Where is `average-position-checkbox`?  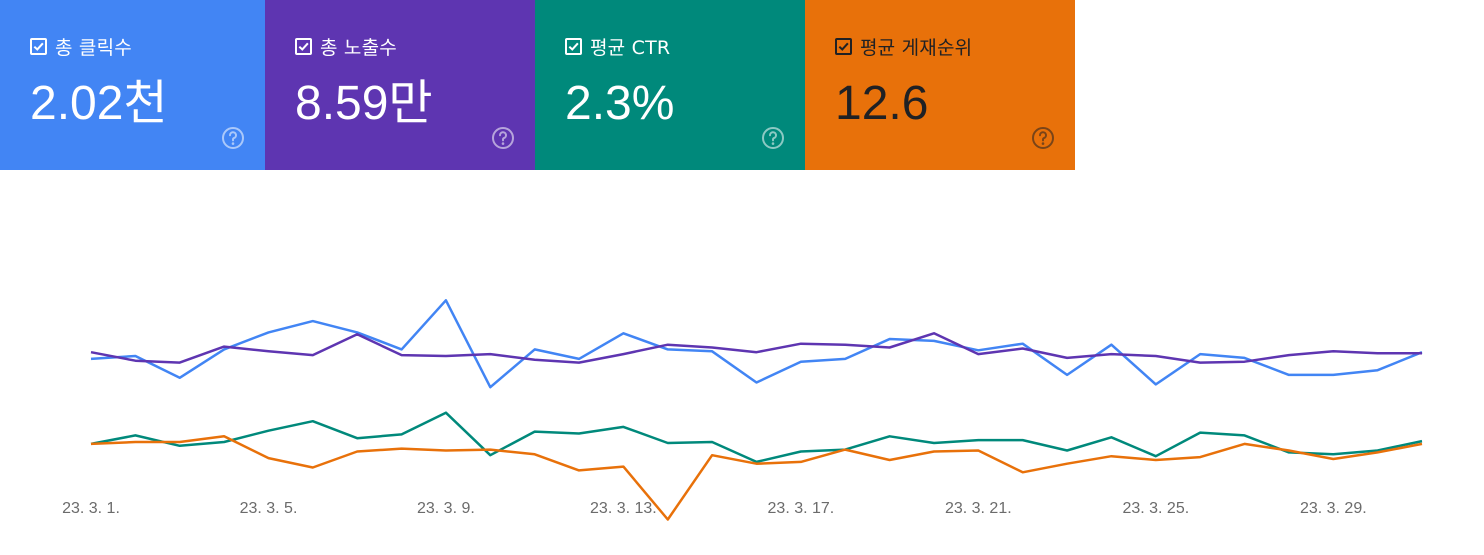
average-position-checkbox is located at coordinates (843, 46).